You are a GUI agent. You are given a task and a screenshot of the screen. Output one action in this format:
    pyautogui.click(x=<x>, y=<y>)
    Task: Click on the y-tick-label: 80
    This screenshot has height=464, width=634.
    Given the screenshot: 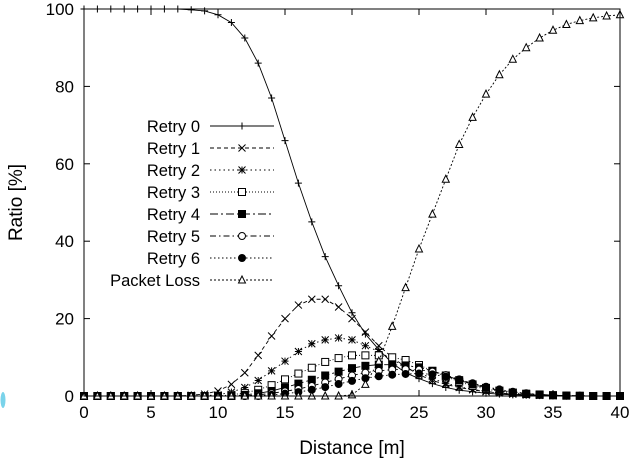 What is the action you would take?
    pyautogui.click(x=64, y=86)
    